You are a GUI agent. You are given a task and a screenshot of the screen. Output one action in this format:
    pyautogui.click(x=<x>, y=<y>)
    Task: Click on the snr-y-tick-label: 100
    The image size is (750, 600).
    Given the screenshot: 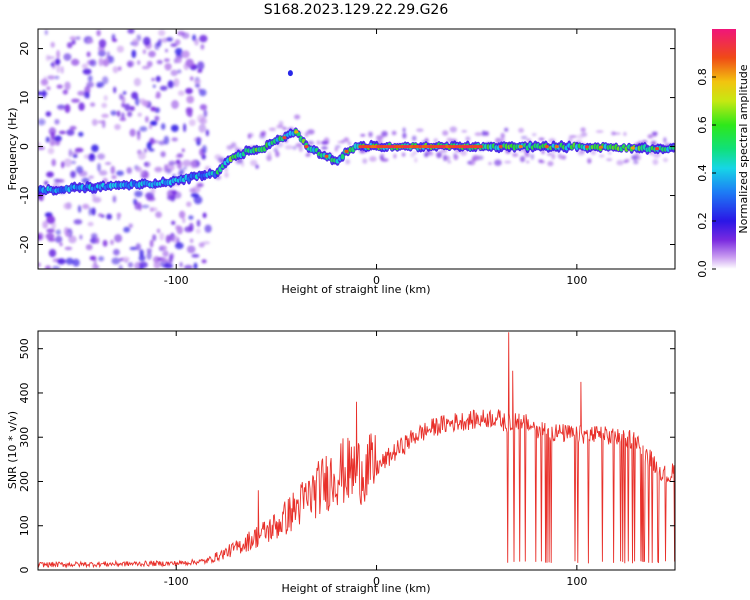 What is the action you would take?
    pyautogui.click(x=24, y=525)
    